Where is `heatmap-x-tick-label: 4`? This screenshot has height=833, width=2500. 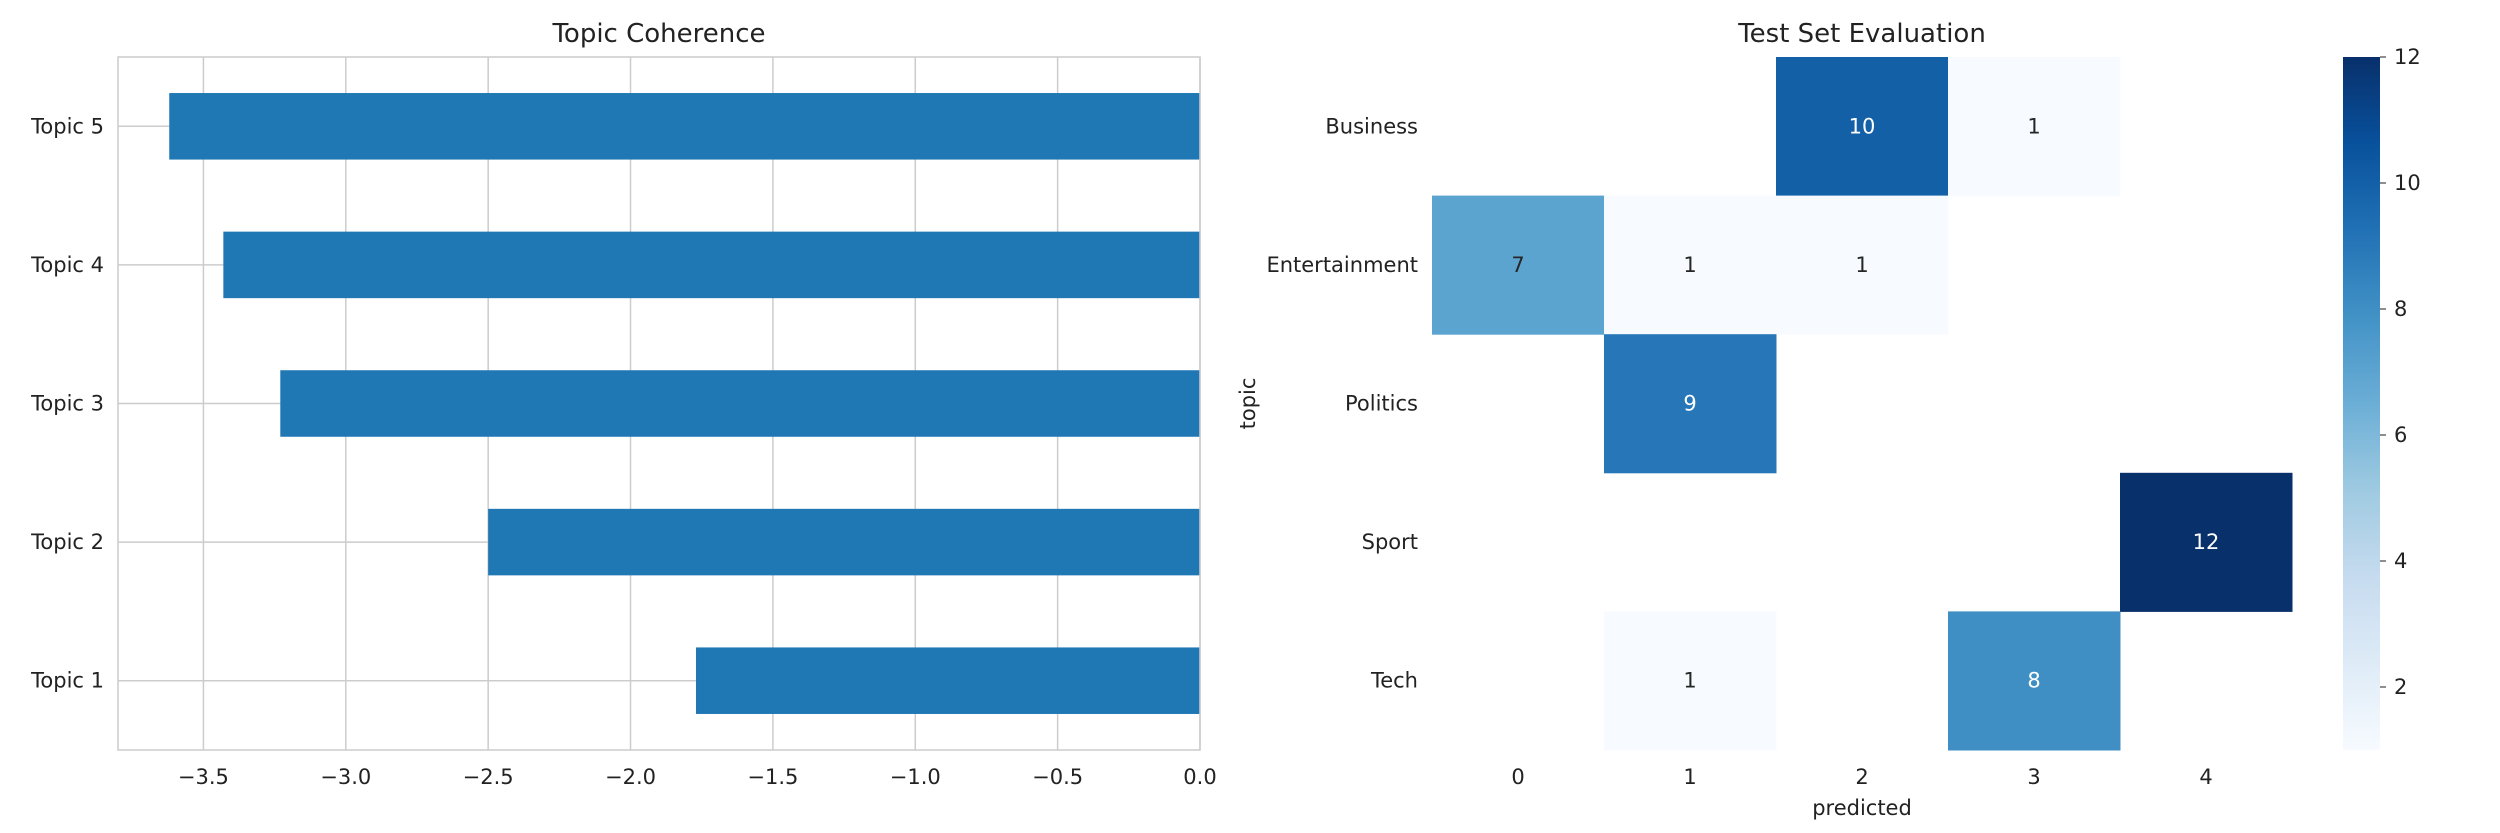 heatmap-x-tick-label: 4 is located at coordinates (2205, 777).